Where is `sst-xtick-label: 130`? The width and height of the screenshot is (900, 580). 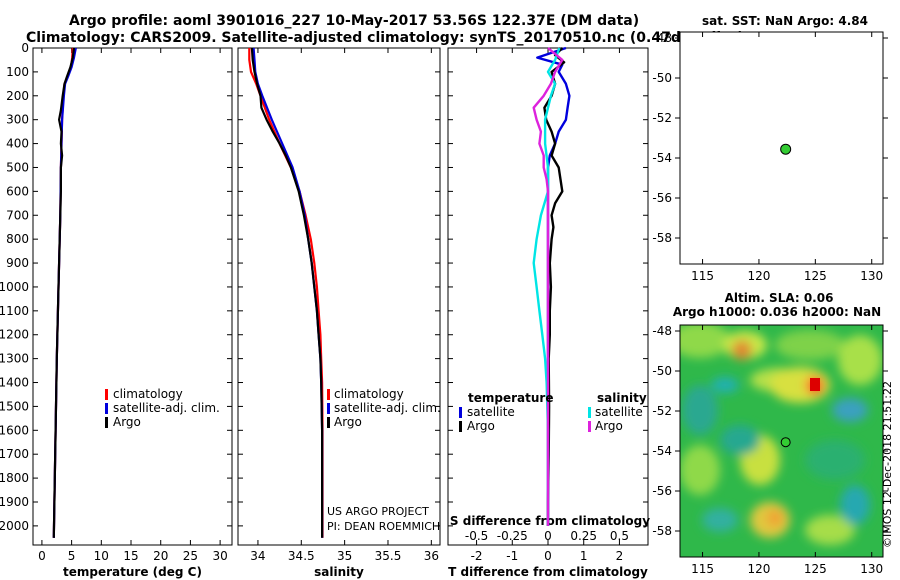 sst-xtick-label: 130 is located at coordinates (871, 276).